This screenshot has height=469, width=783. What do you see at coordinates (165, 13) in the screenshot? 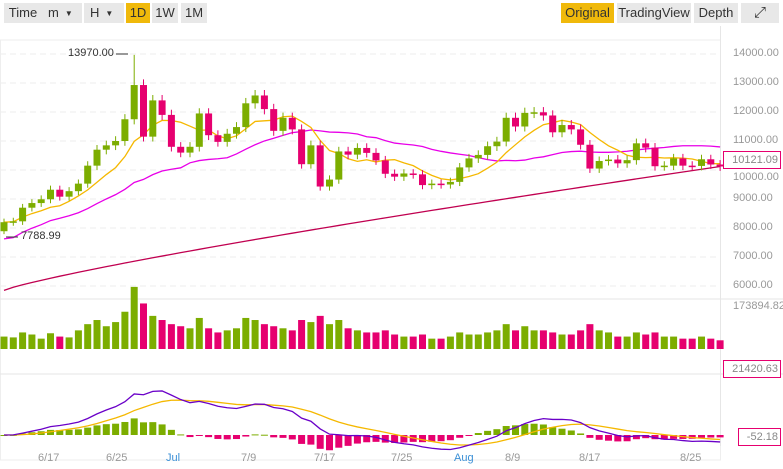
I see `interval-1w: 1W` at bounding box center [165, 13].